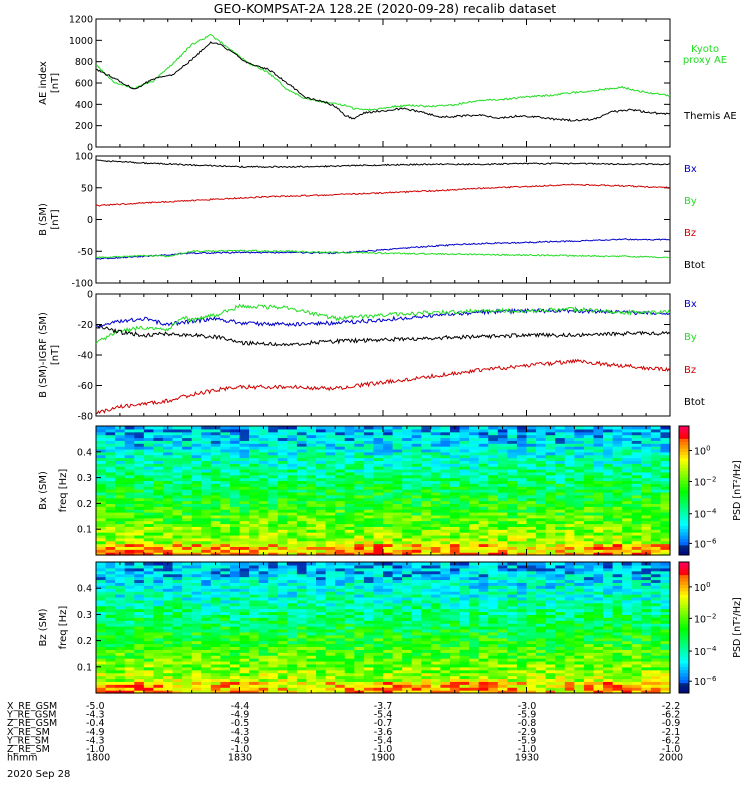  I want to click on y-tick-label: 1000, so click(81, 41).